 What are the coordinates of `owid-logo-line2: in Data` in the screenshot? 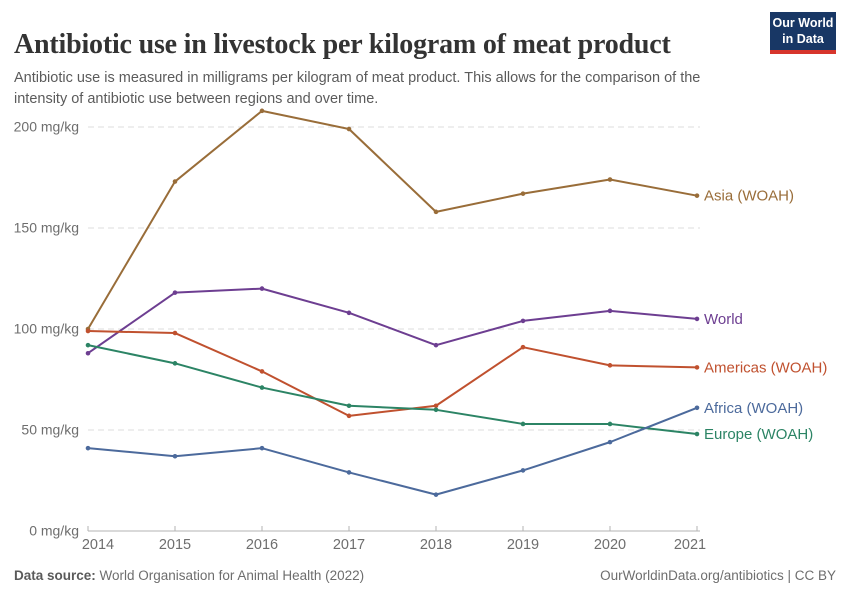 It's located at (803, 39).